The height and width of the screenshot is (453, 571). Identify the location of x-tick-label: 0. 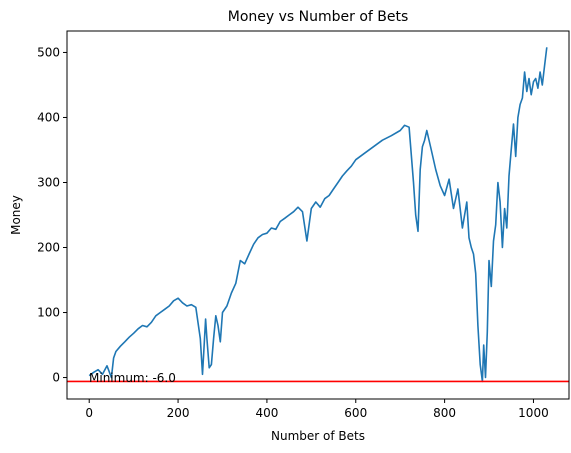
(89, 413).